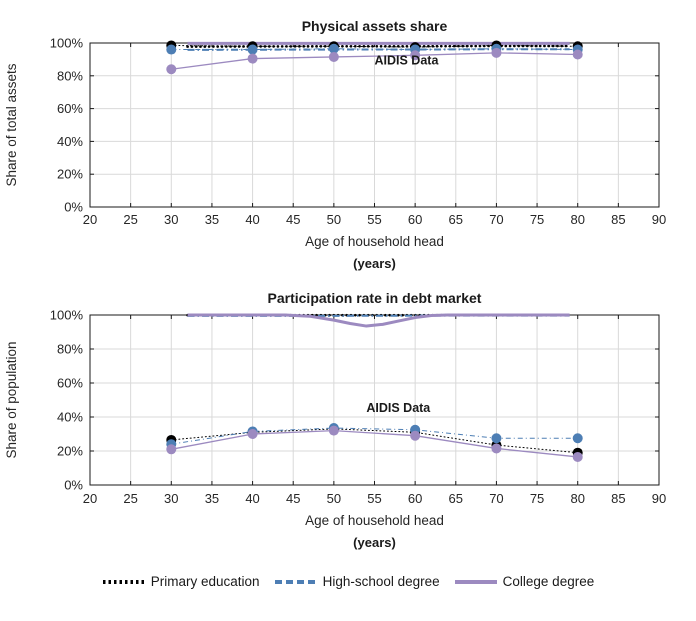  Describe the element at coordinates (548, 581) in the screenshot. I see `legend-label-college-degree: College degree` at that location.